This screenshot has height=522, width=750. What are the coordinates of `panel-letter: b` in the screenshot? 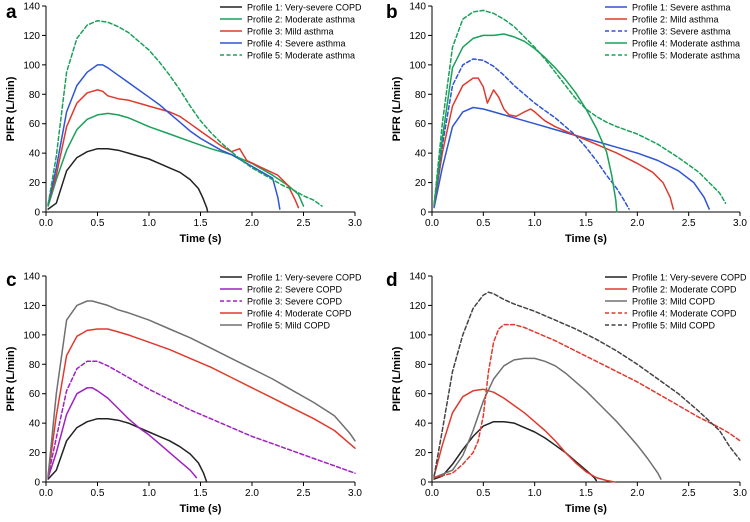 It's located at (392, 12).